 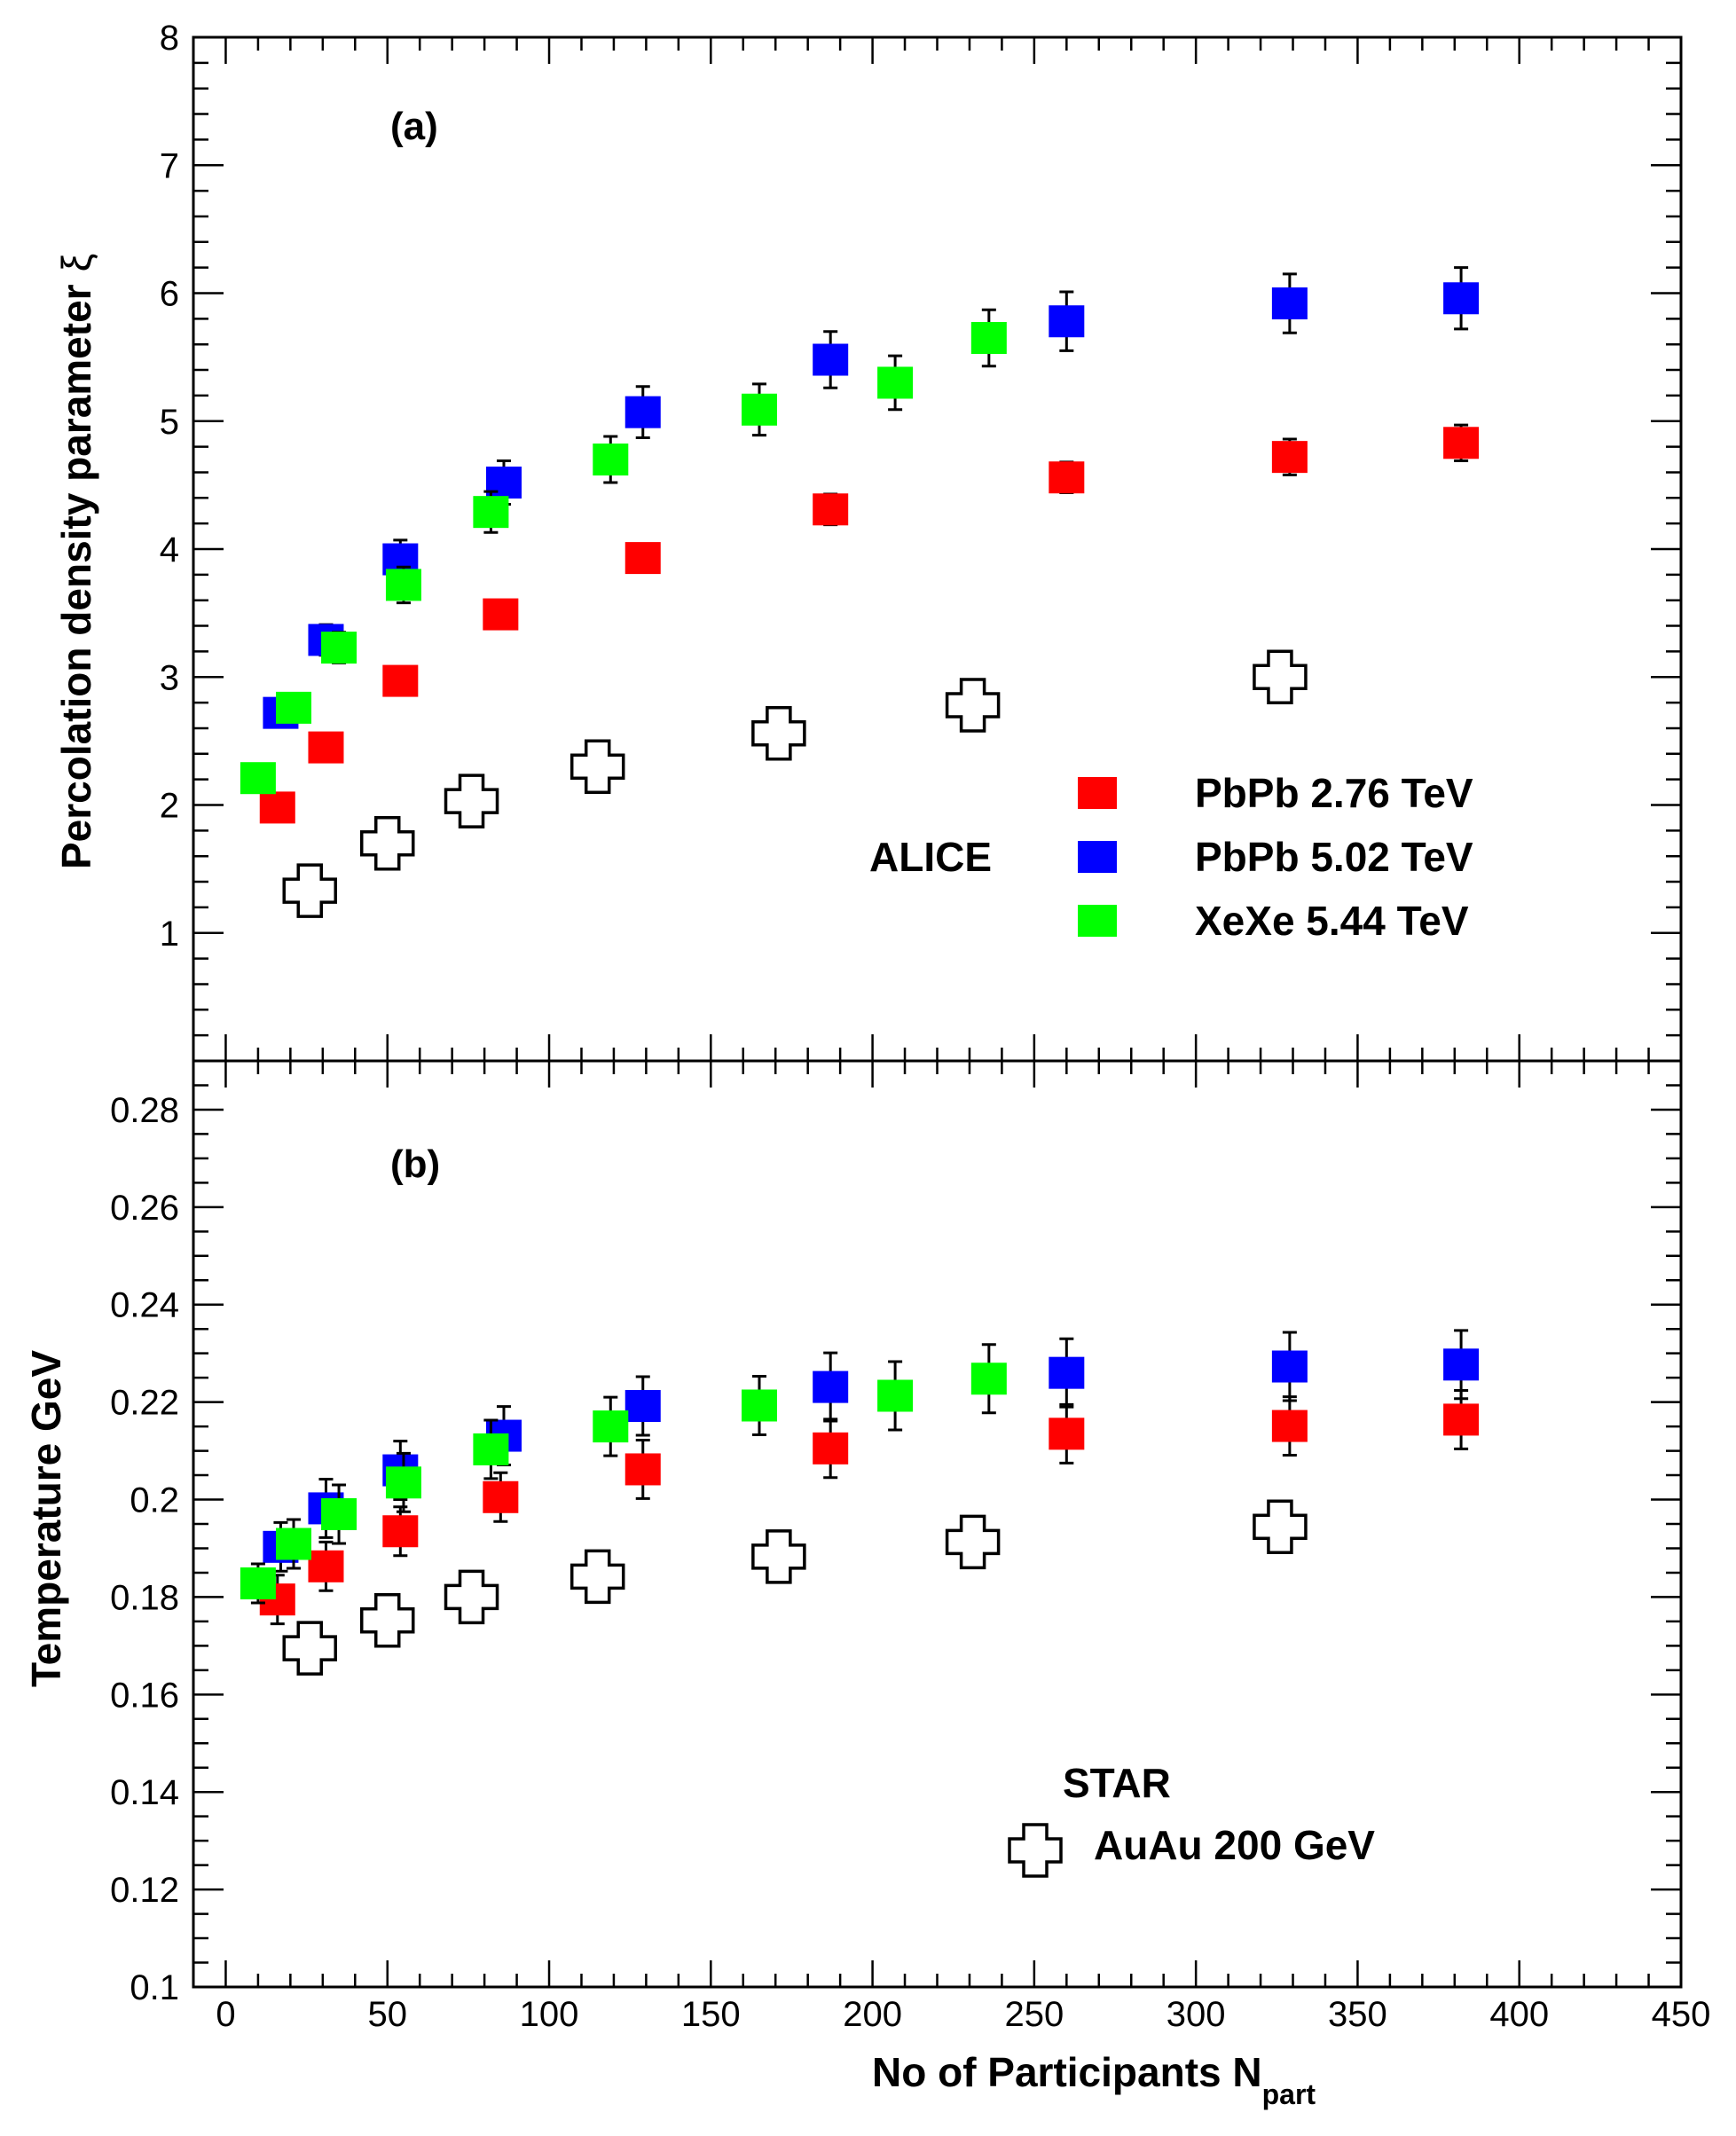 I want to click on xi-symbol: ξ, so click(x=76, y=263).